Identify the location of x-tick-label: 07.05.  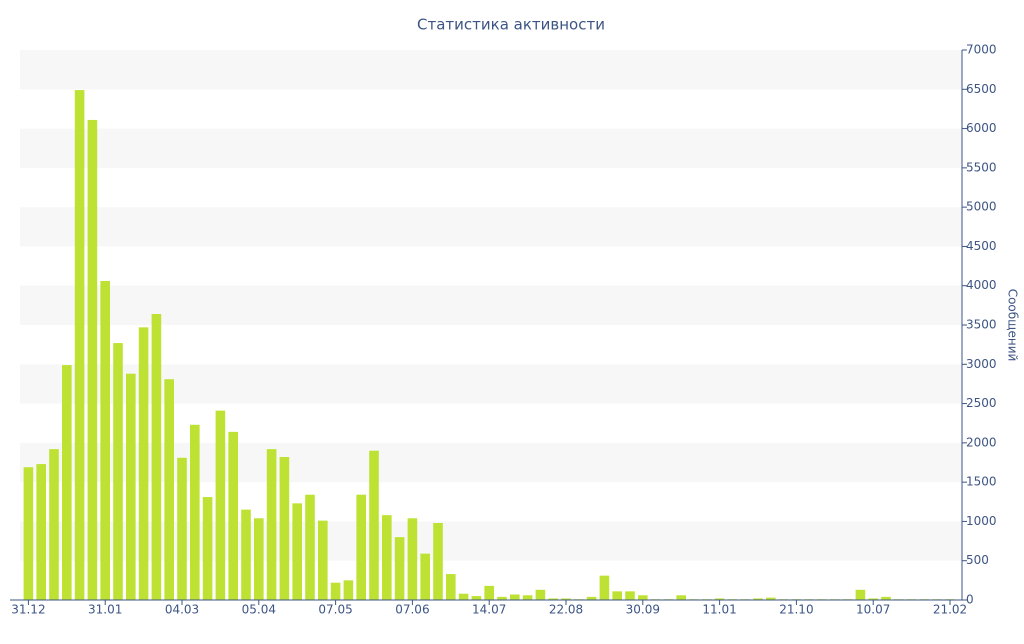
(335, 610).